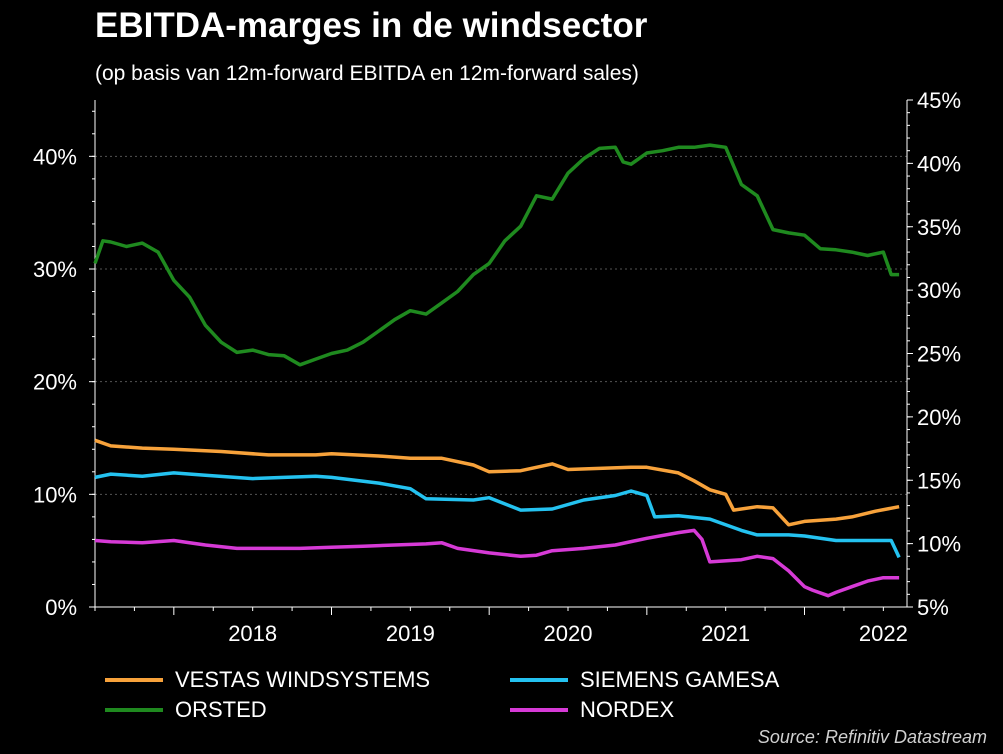 The height and width of the screenshot is (754, 1003). I want to click on right-y-axis: 5% 10% 15% 20% 25% 30% 35% 40% 45%, so click(933, 354).